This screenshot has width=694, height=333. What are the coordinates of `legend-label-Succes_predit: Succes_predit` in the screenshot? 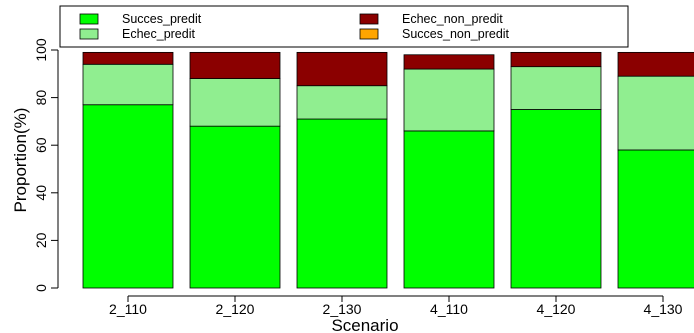 It's located at (162, 19).